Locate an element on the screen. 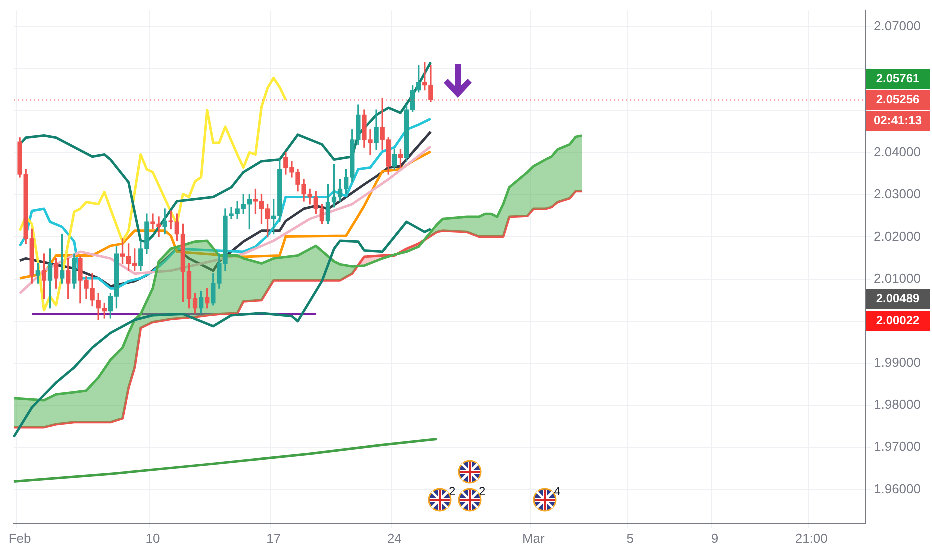 The image size is (932, 550). x-tick-label: 10 is located at coordinates (153, 538).